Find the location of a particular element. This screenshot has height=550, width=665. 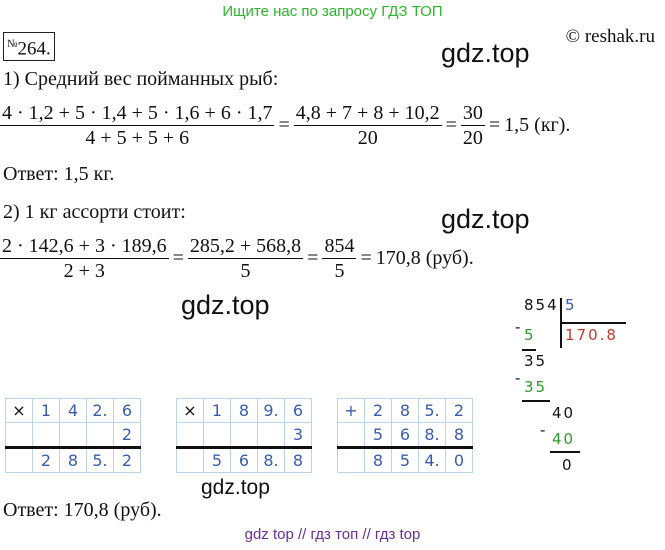

long-division: 854 5 170.8 - 5 35 - 35 40 - 40 0 is located at coordinates (585, 391).